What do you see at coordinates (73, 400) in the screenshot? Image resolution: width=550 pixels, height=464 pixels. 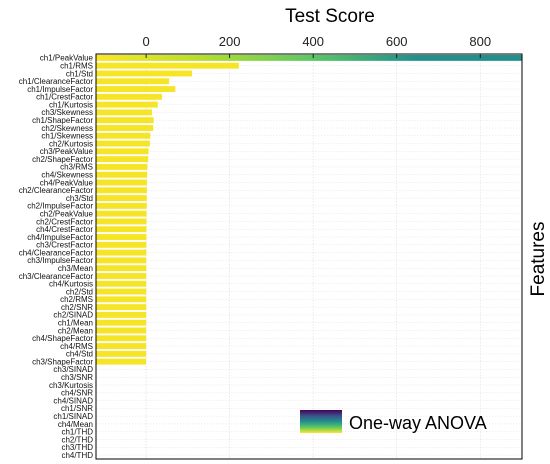 I see `y-category-label: ch4/SINAD` at bounding box center [73, 400].